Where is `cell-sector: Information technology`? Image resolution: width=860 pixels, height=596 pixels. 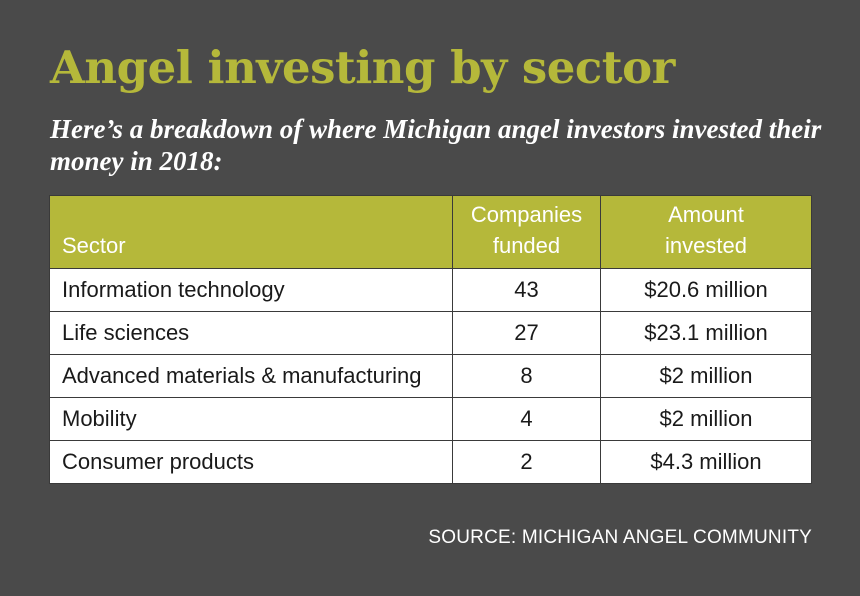 cell-sector: Information technology is located at coordinates (251, 290).